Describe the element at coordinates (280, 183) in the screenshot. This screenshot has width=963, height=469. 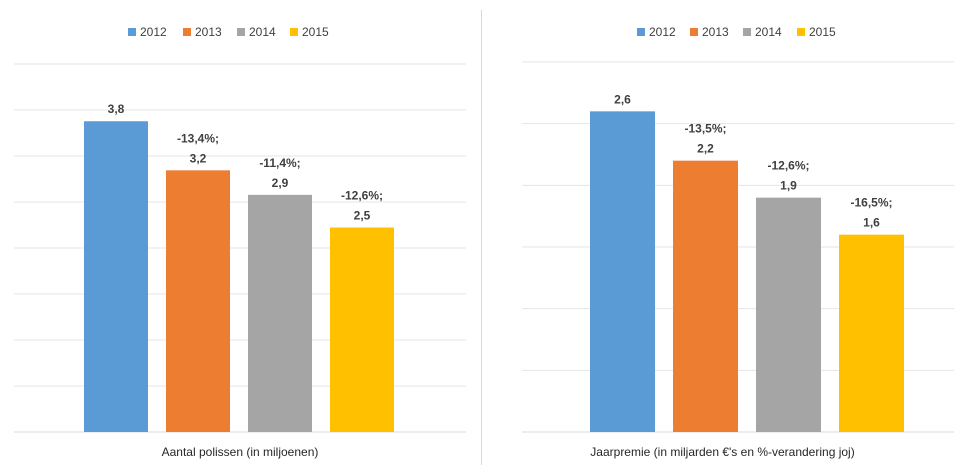
I see `data-label: 2,9` at that location.